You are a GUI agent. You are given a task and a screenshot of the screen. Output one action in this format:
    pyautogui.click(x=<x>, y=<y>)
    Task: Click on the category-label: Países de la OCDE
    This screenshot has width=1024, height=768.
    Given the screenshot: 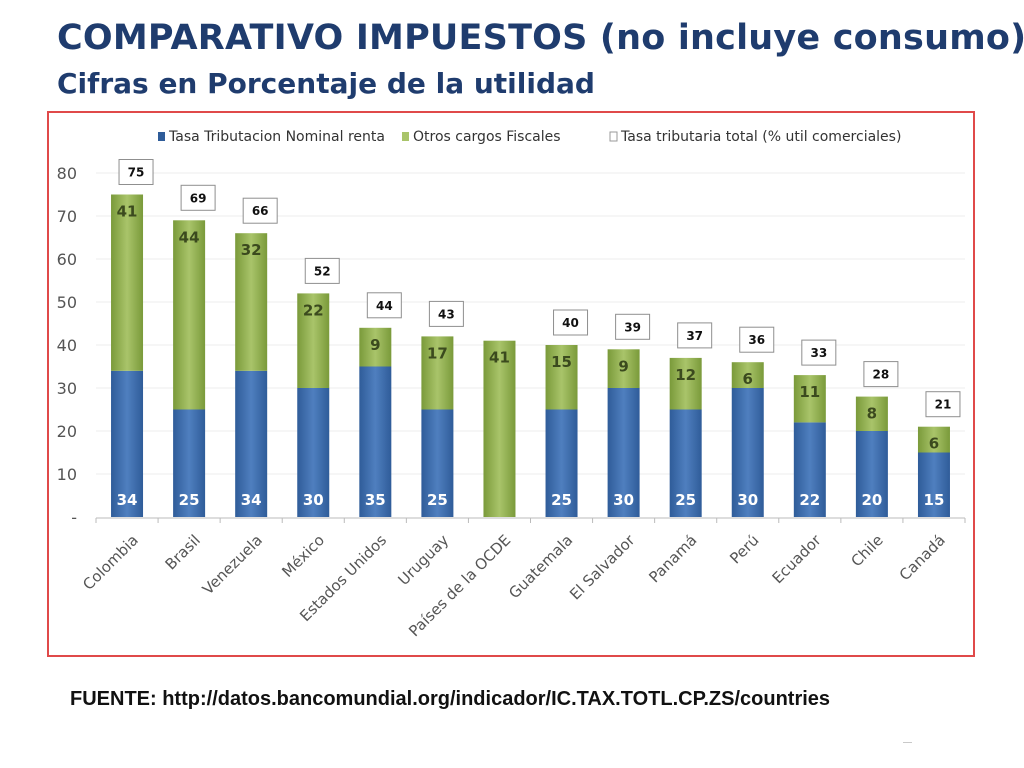 What is the action you would take?
    pyautogui.click(x=459, y=585)
    